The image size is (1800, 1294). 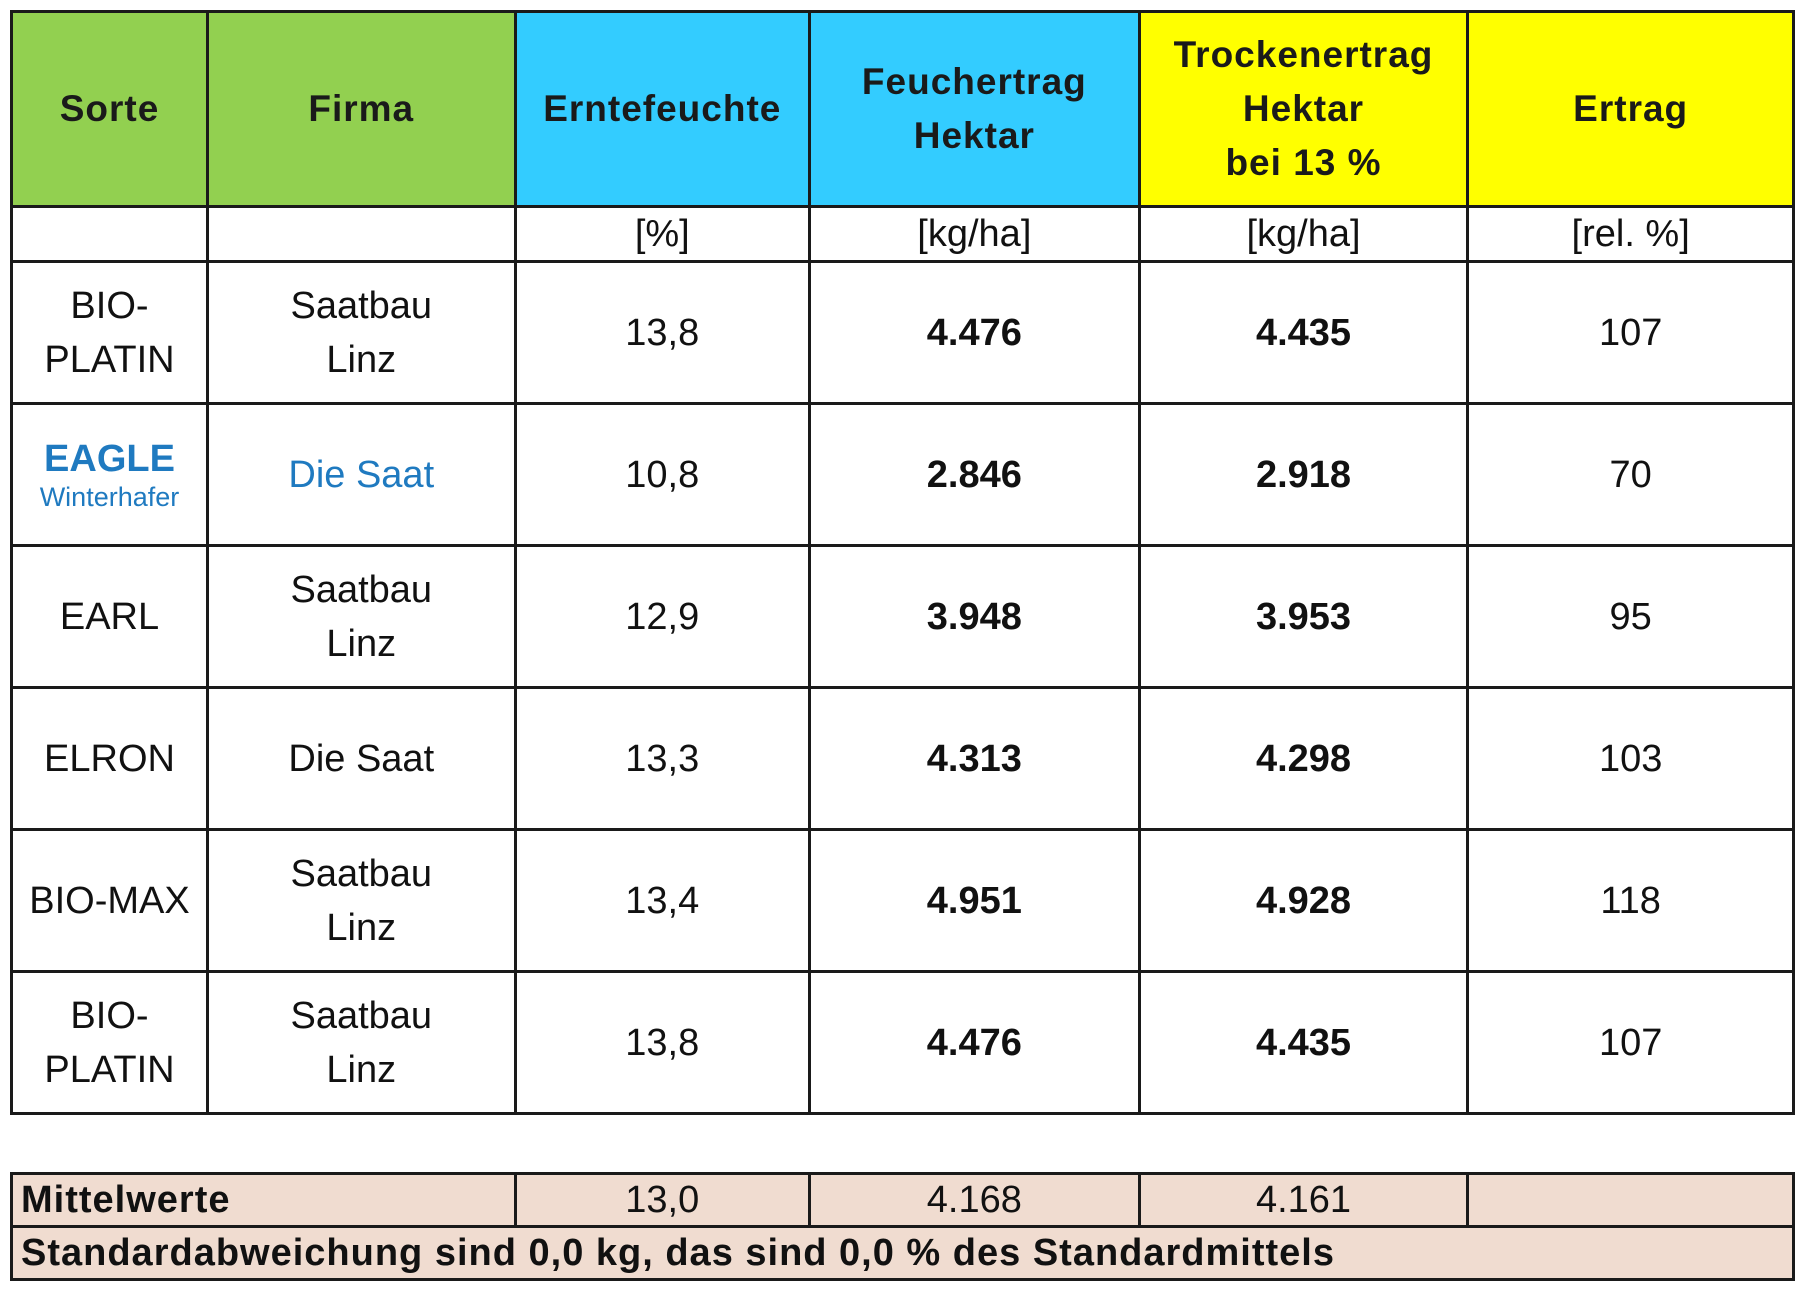 What do you see at coordinates (1303, 54) in the screenshot?
I see `header-trockenertrag-line: Trockenertrag` at bounding box center [1303, 54].